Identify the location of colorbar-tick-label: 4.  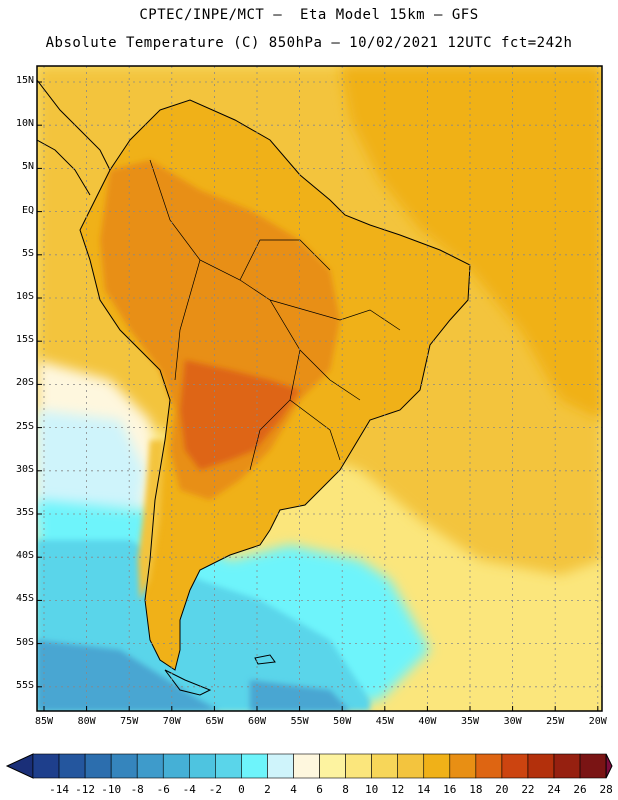
(293, 789).